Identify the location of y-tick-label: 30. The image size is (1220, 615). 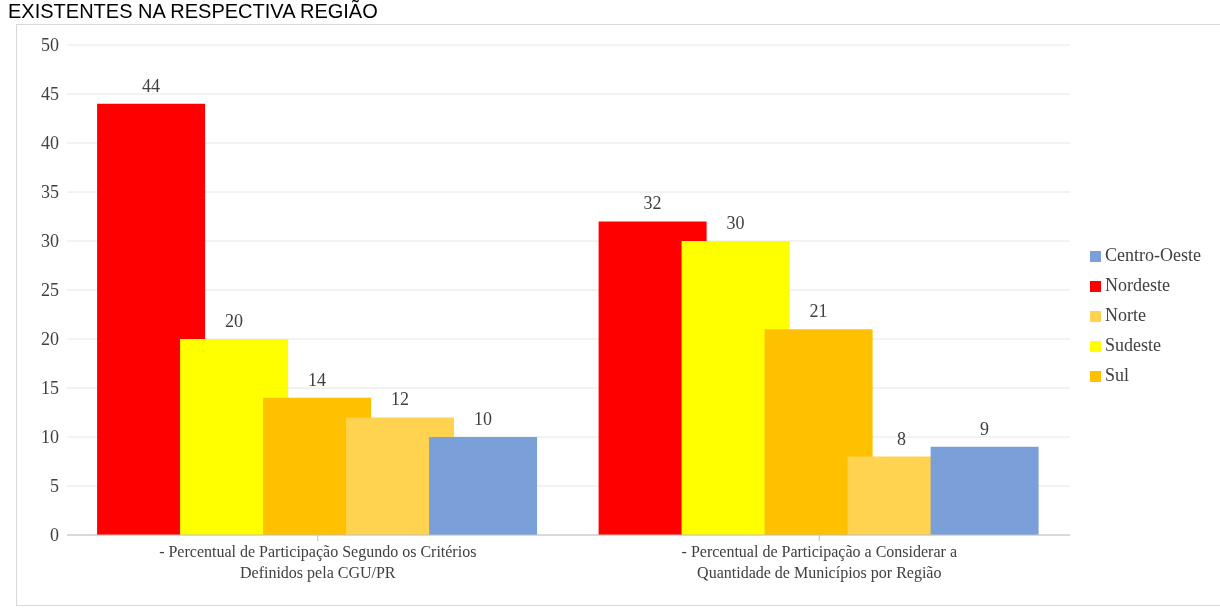
(50, 241).